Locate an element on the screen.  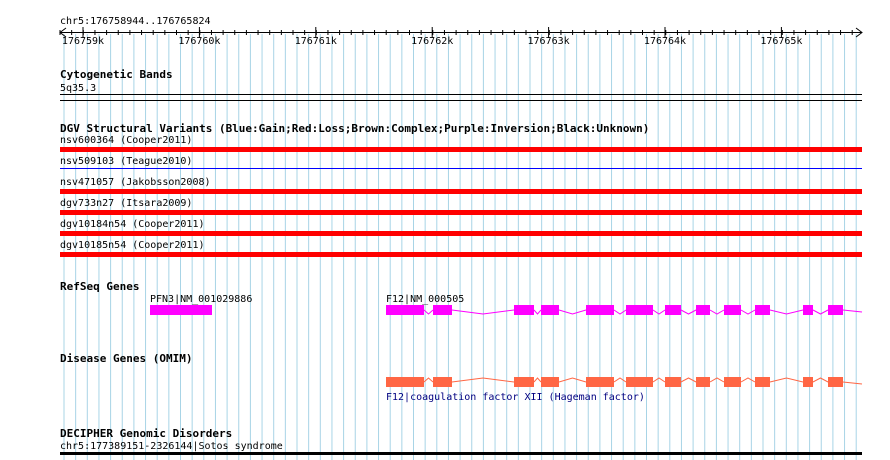
omim-gene-f12 is located at coordinates (624, 382).